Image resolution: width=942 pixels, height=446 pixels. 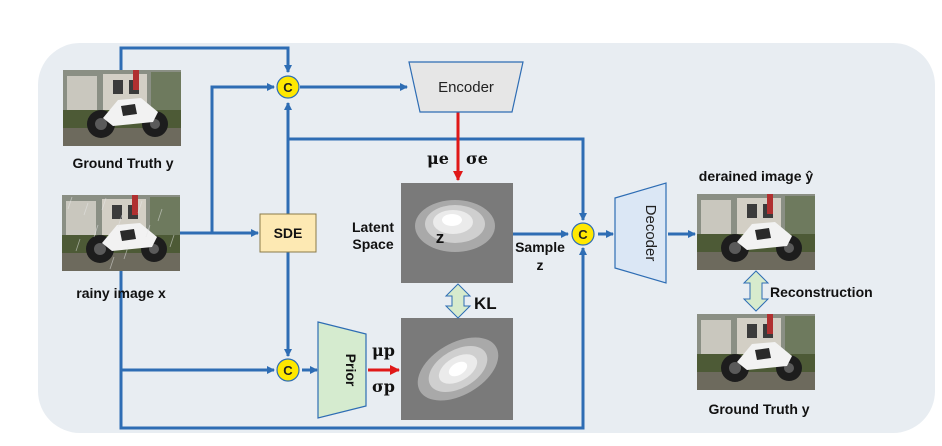 I want to click on ground-truth-bottom-image, so click(x=756, y=352).